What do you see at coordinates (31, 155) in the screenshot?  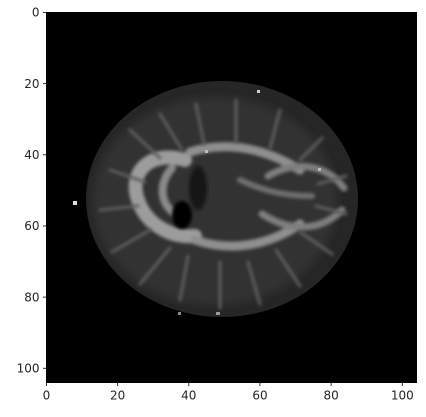 I see `y-tick-label: 40` at bounding box center [31, 155].